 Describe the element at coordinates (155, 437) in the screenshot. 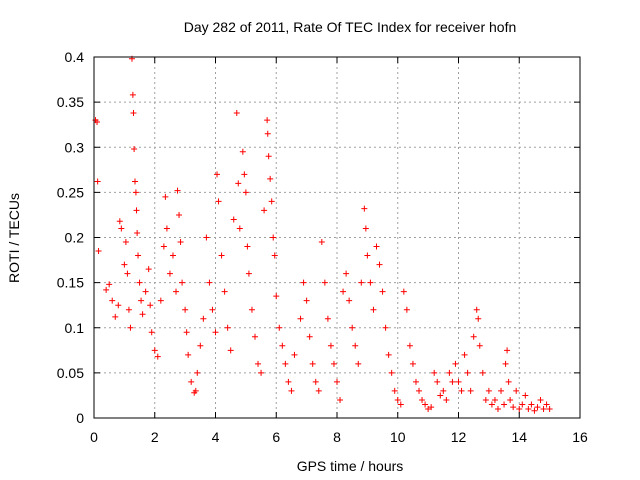

I see `x-tick-label: 2` at that location.